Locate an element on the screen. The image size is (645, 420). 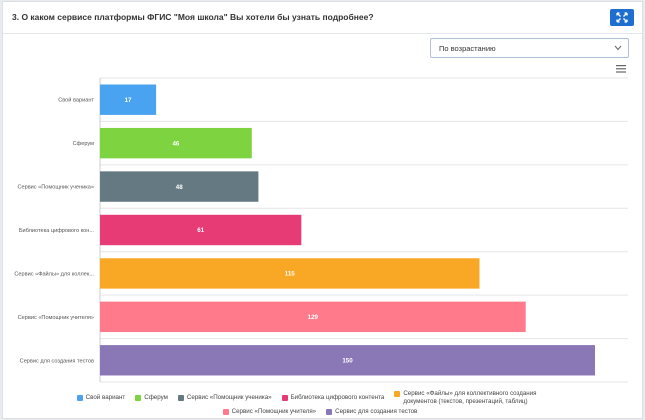
bar-value-label: 150 is located at coordinates (347, 360).